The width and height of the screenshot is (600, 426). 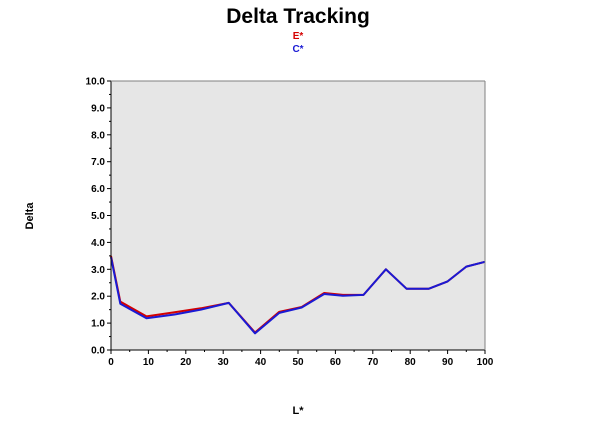 I want to click on y-tick-label: 2.0, so click(x=98, y=297).